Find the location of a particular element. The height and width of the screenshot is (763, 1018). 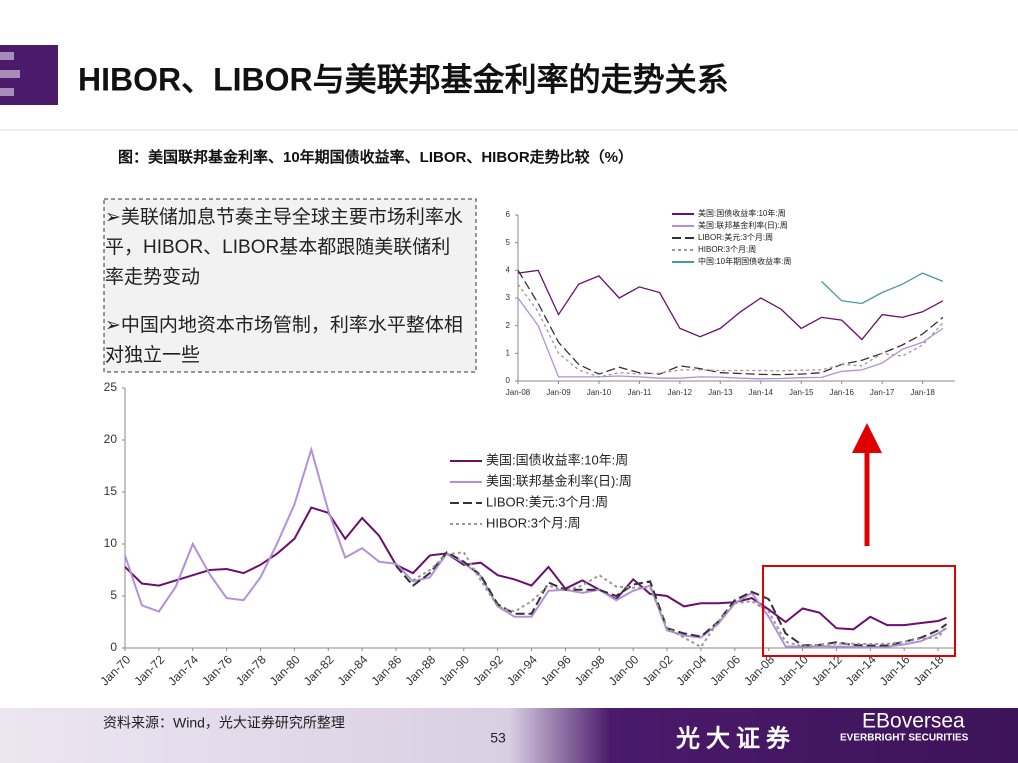

y-tick-label: 3 is located at coordinates (508, 297).